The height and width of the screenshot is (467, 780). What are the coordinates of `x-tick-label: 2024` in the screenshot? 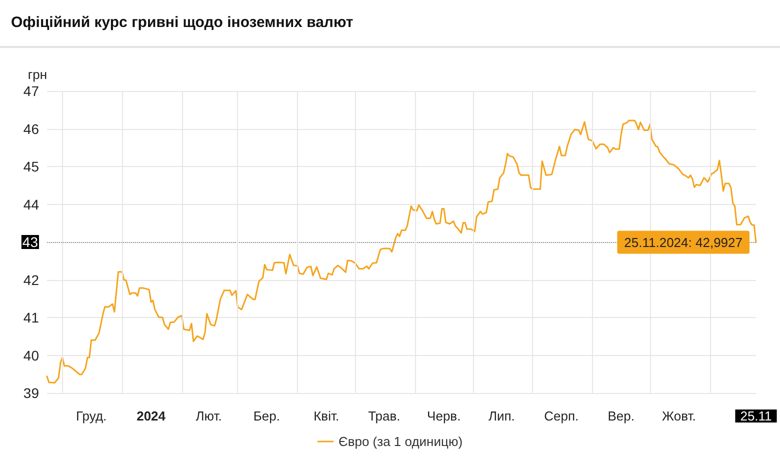 It's located at (151, 416).